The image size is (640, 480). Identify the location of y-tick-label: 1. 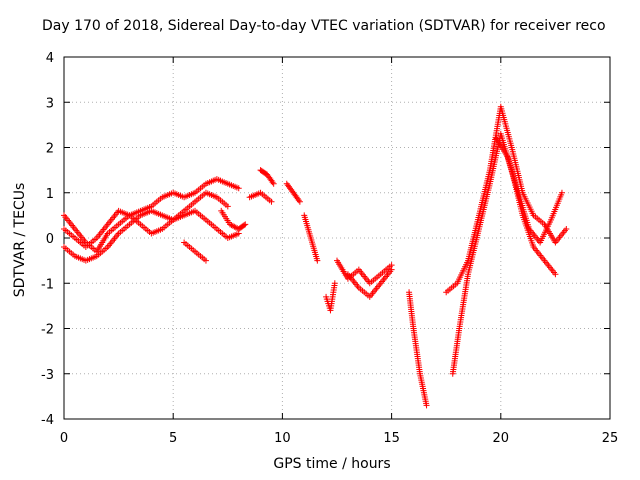
(50, 194).